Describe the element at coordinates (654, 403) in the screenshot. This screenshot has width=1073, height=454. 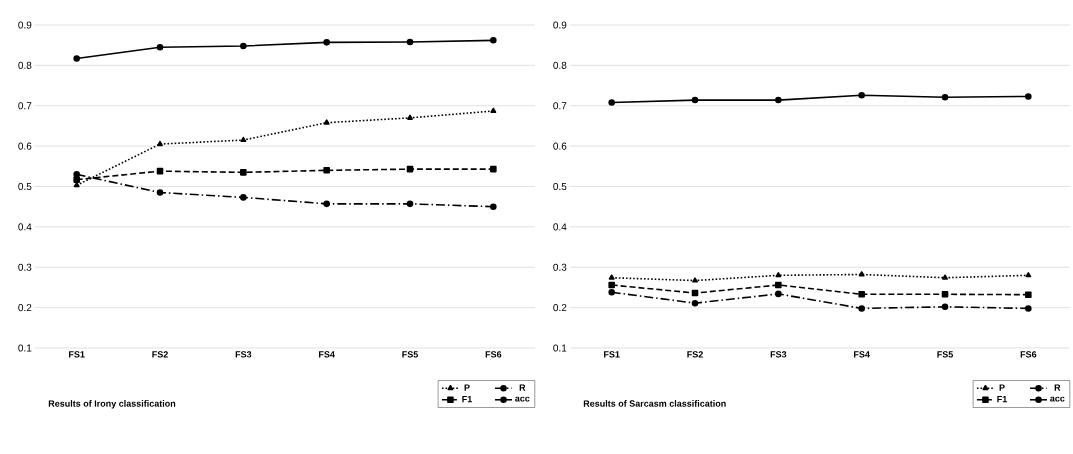
I see `text: Results of Sarcasm classification` at that location.